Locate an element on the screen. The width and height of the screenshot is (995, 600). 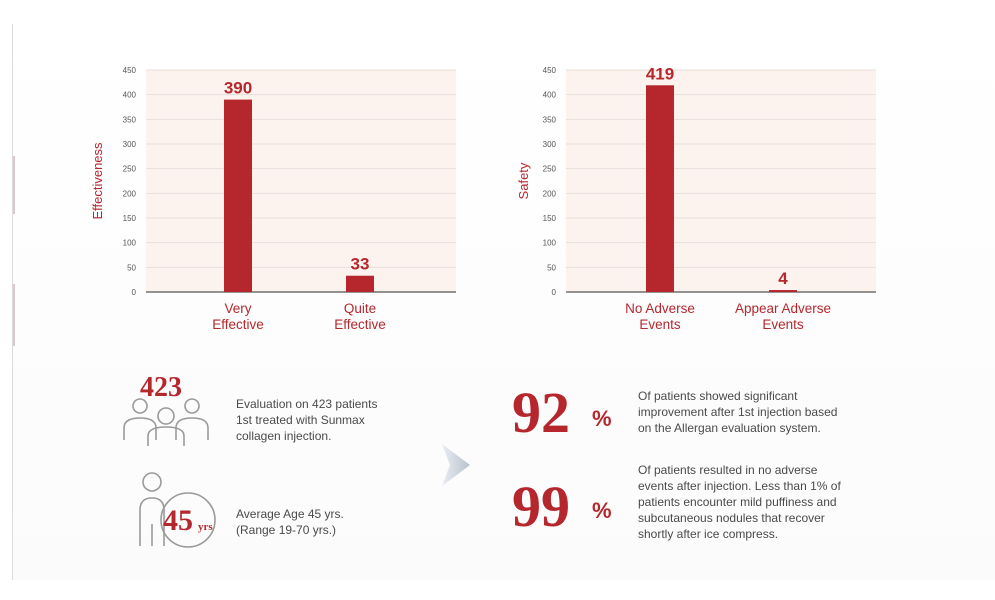
patients-line: Evaluation on 423 patients is located at coordinates (307, 404).